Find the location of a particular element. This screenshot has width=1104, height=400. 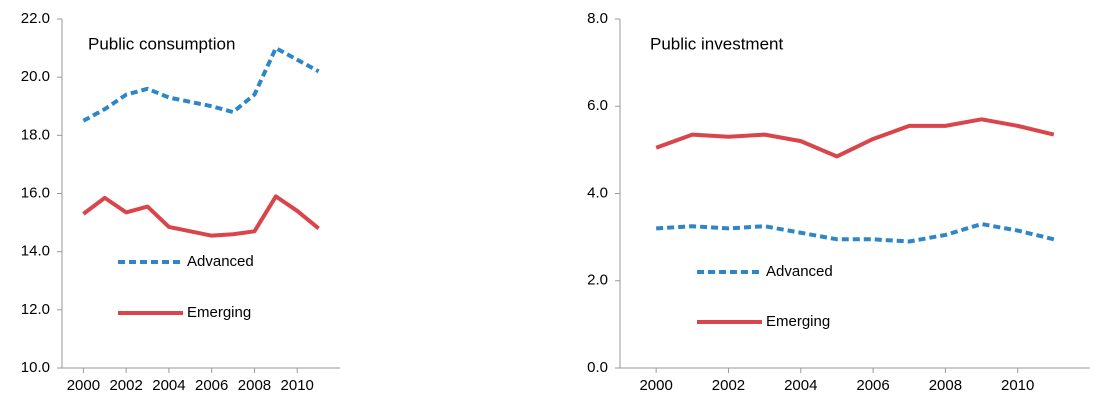

y-tick-label: 6.0 is located at coordinates (597, 105).